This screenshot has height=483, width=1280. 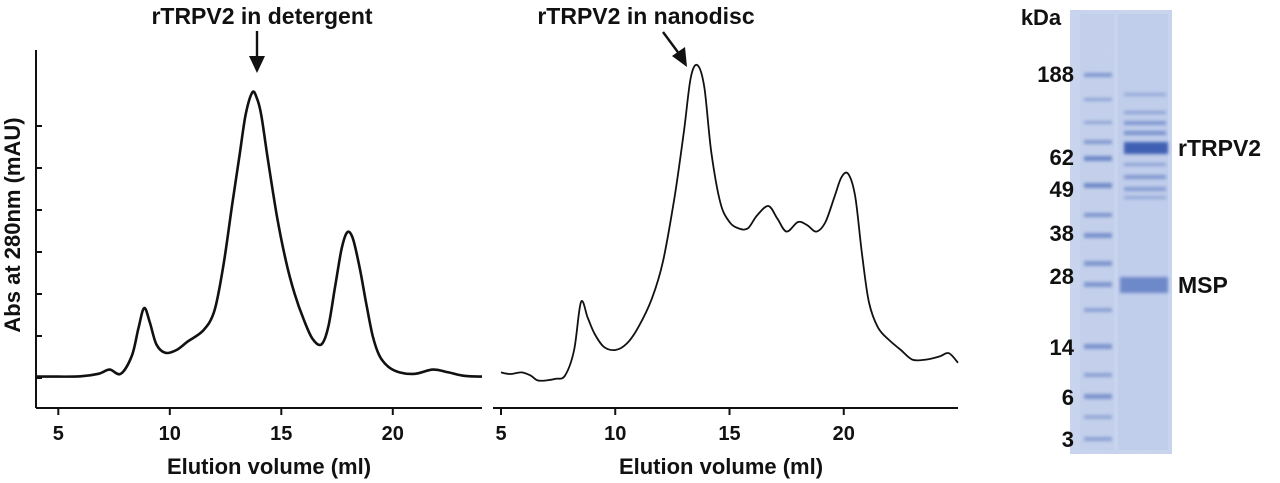 What do you see at coordinates (844, 434) in the screenshot?
I see `x-tick-label-nanodisc-20: 20` at bounding box center [844, 434].